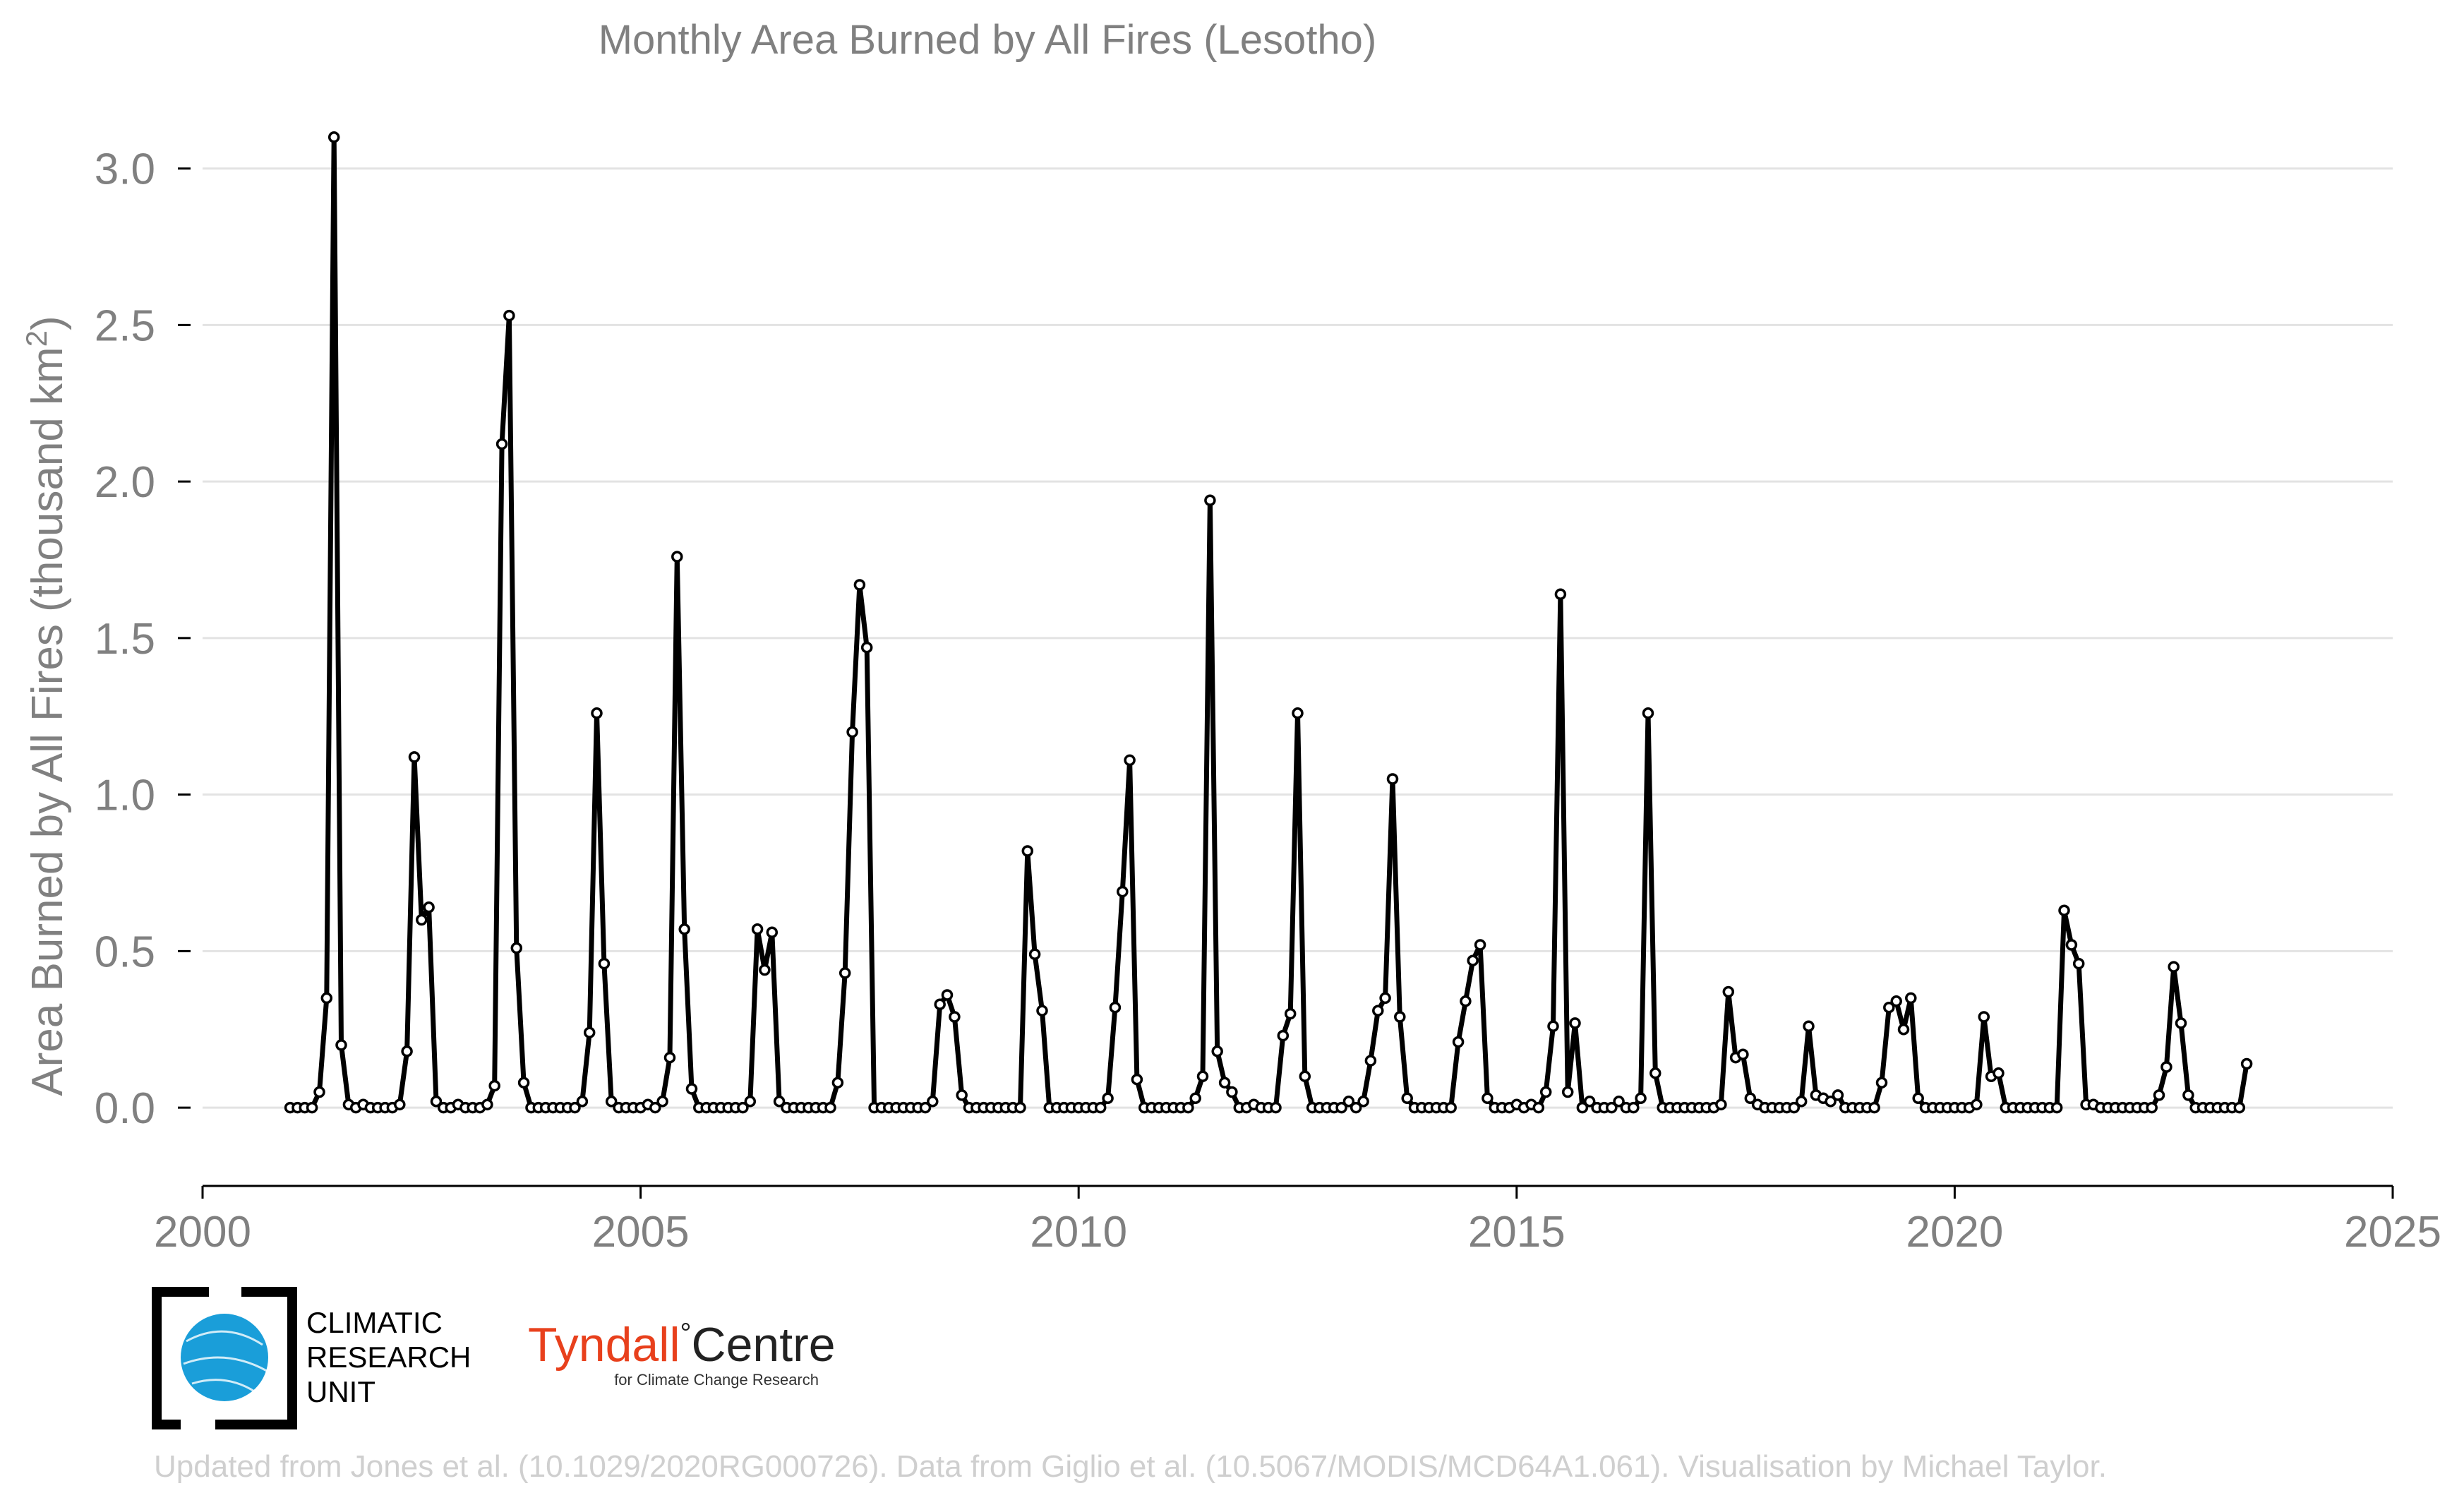 The image size is (2464, 1505). I want to click on y-tick-label: 2.0, so click(125, 482).